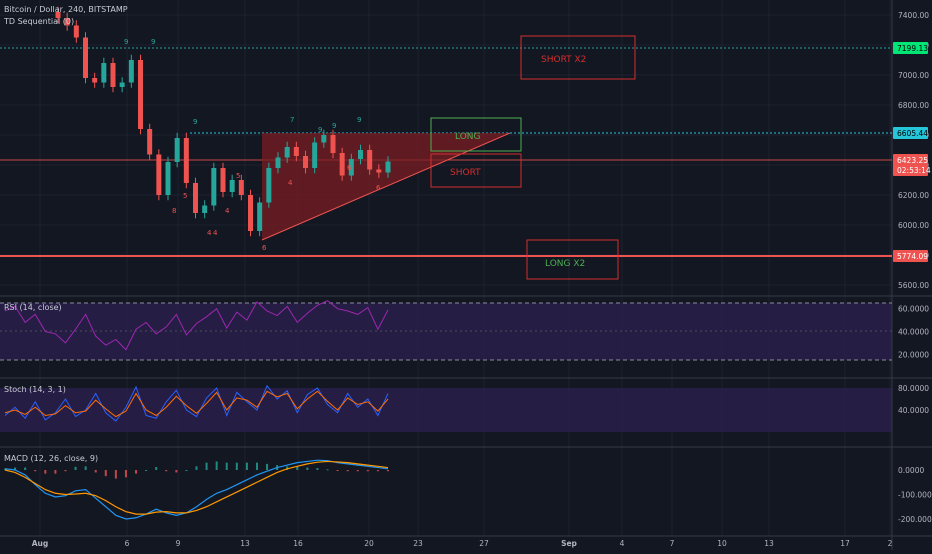 The height and width of the screenshot is (554, 932). Describe the element at coordinates (127, 543) in the screenshot. I see `time-tick-label: 6` at that location.